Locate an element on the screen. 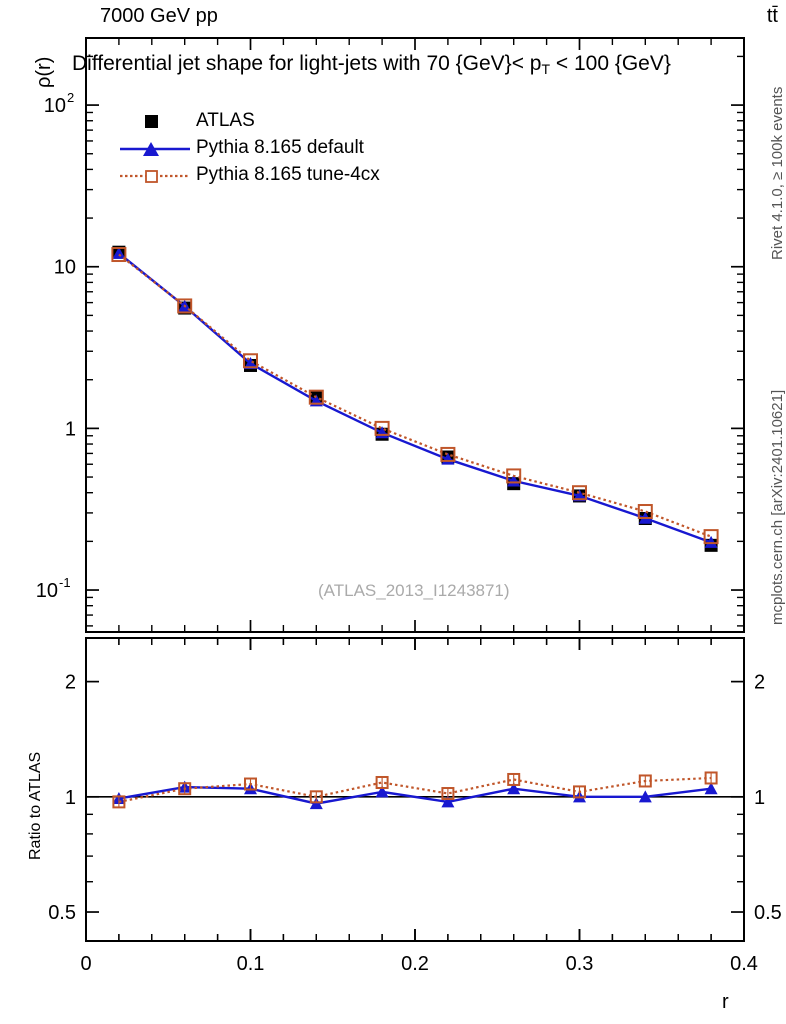 The image size is (786, 1024). y-axis-label-ratio: Ratio to ATLAS is located at coordinates (35, 805).